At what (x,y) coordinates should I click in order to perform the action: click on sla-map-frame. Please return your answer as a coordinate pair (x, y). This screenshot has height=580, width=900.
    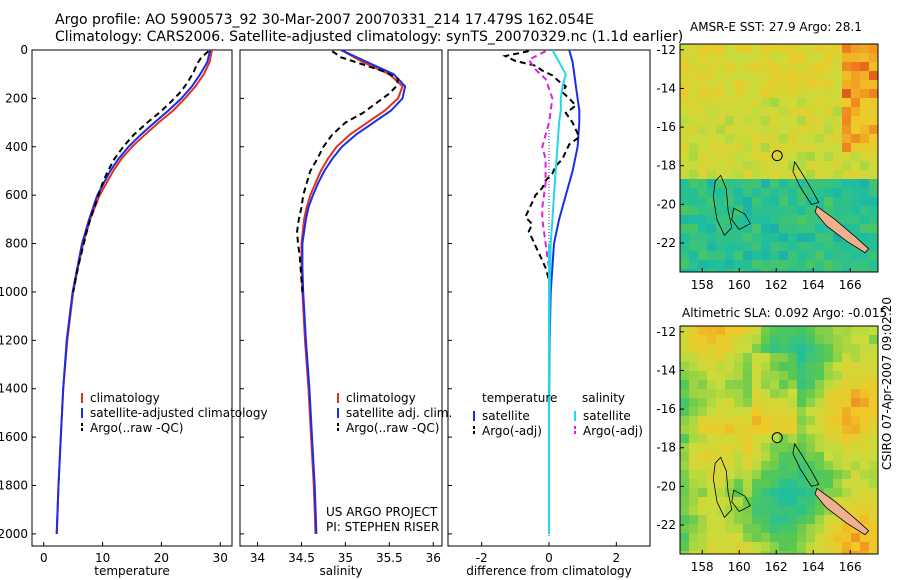
    Looking at the image, I should click on (779, 440).